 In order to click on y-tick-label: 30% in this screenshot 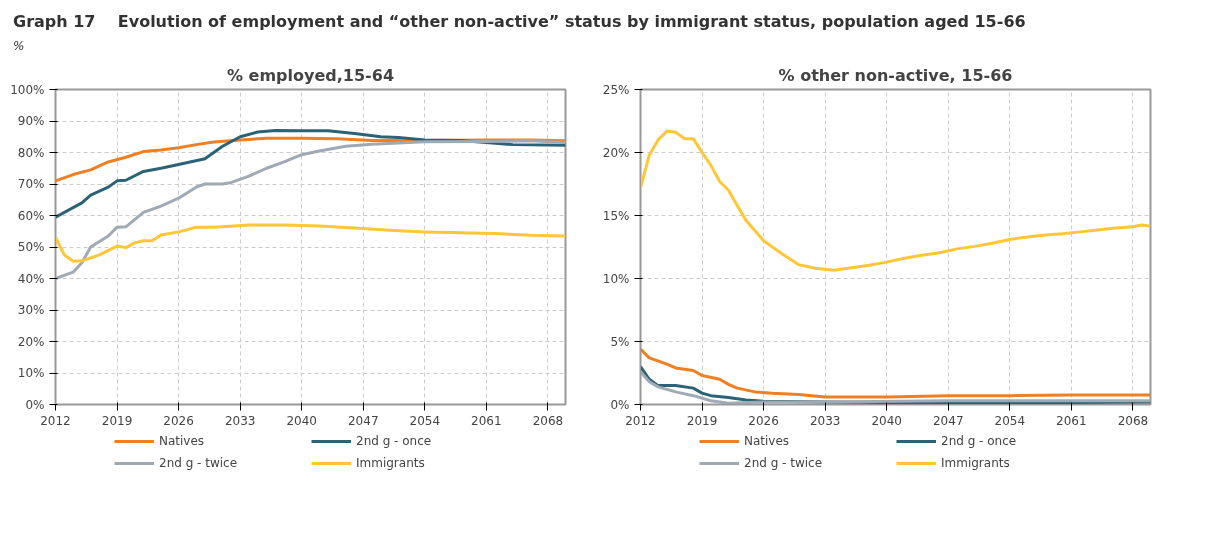, I will do `click(31, 310)`.